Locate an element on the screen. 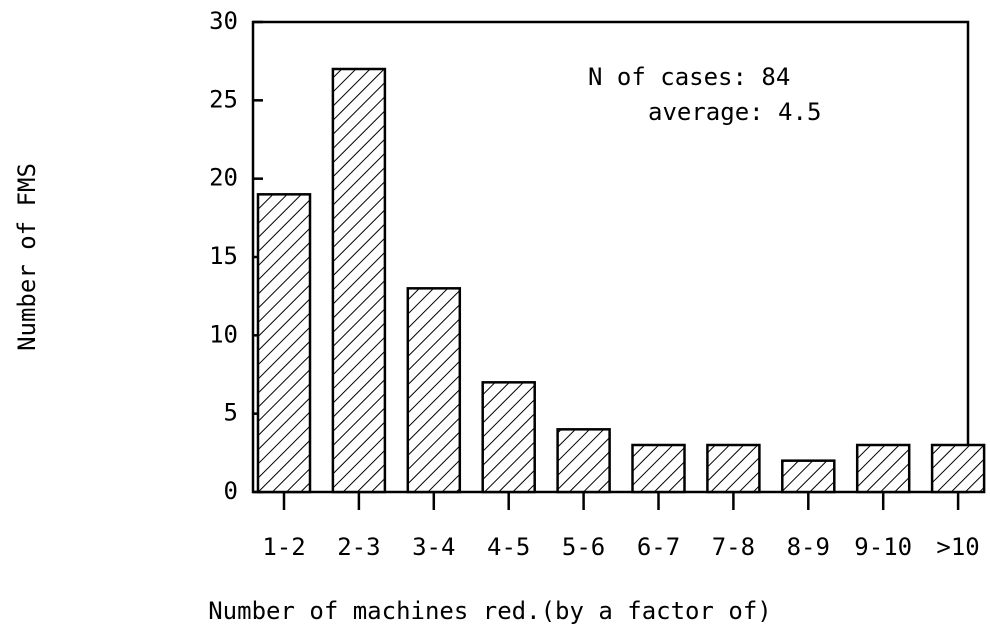  y-tick-label: 30 is located at coordinates (223, 21).